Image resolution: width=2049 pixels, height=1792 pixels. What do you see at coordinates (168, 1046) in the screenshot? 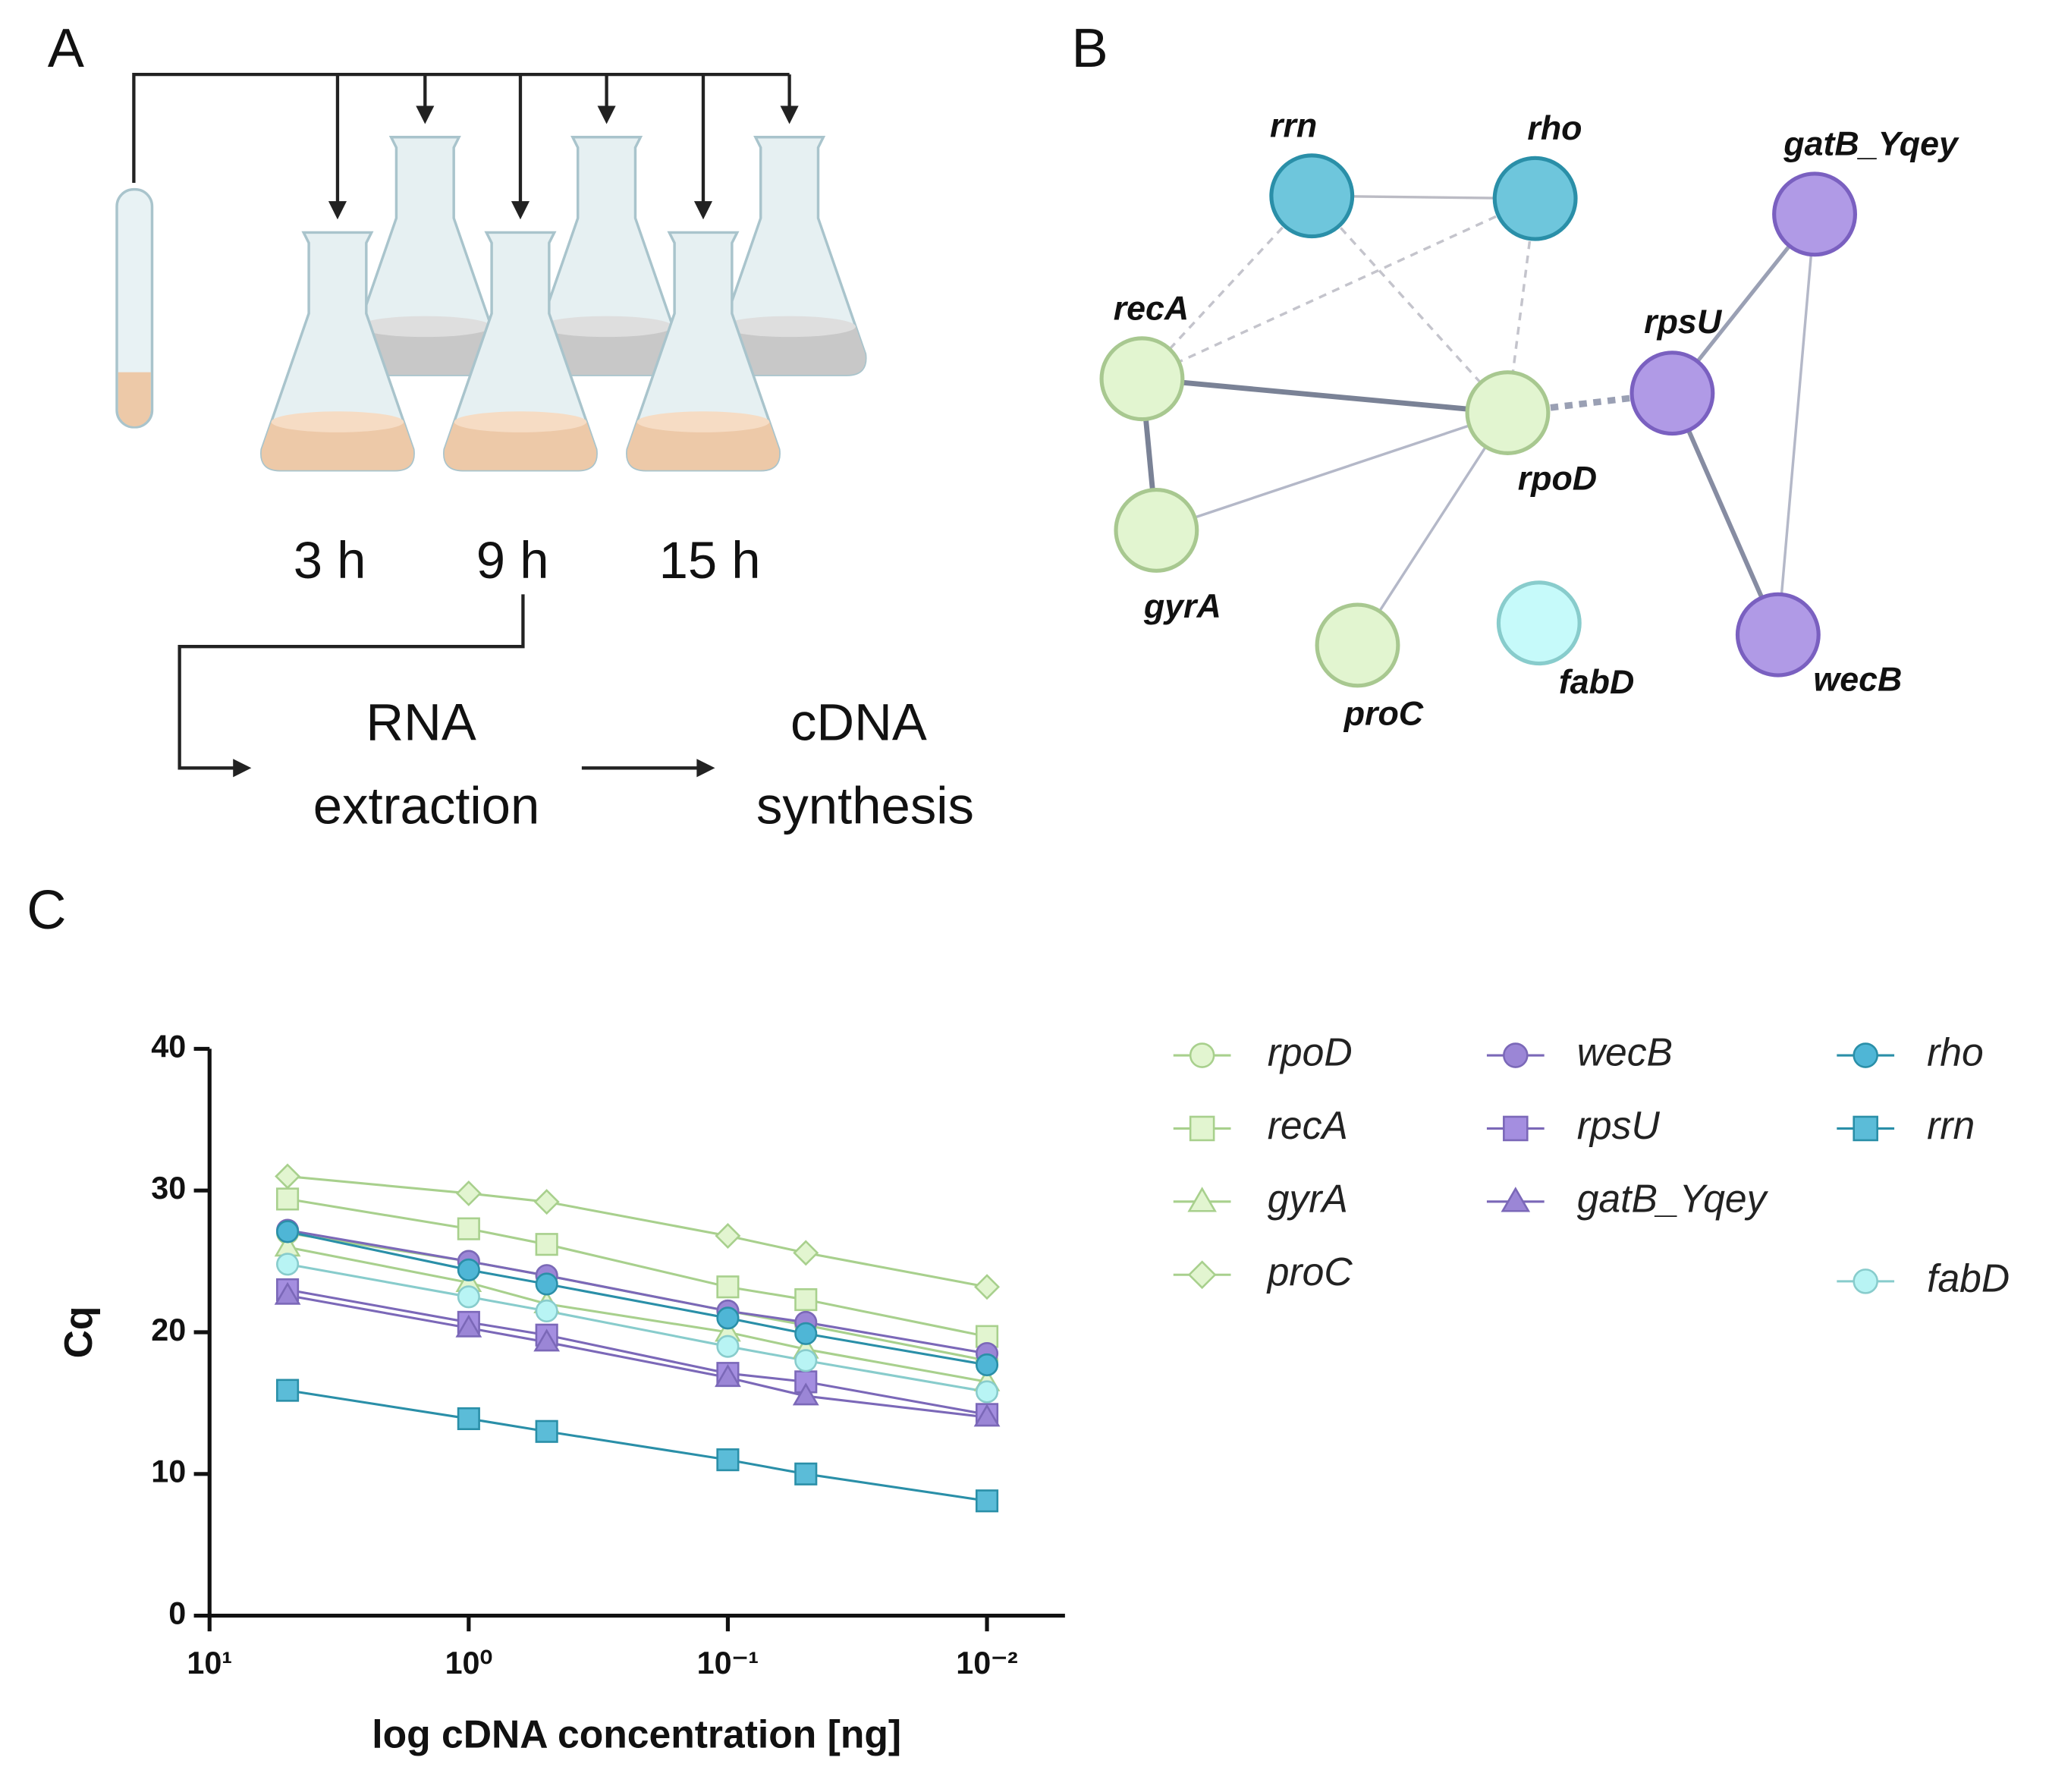
I see `y-tick-label: 40` at bounding box center [168, 1046].